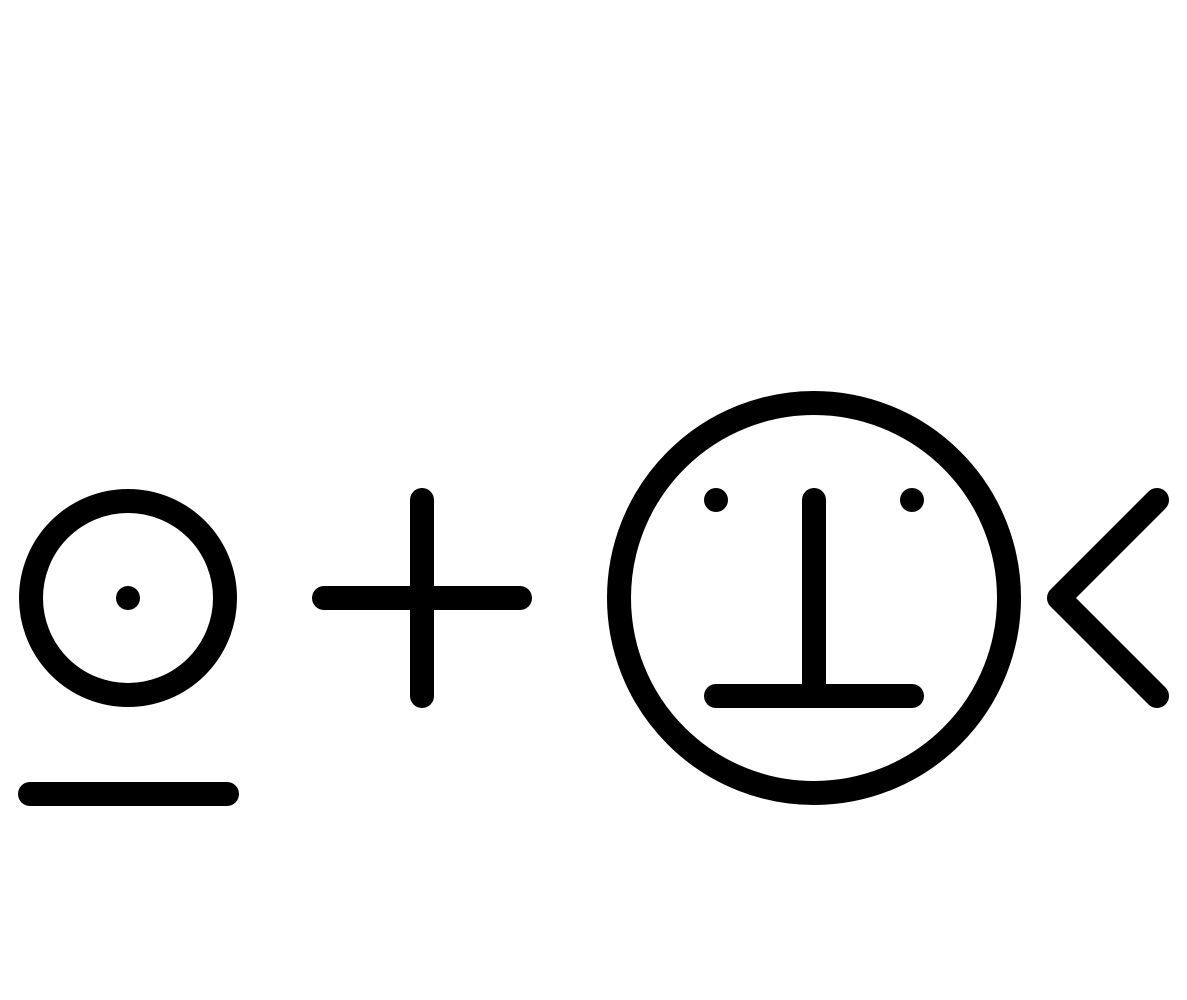 Image resolution: width=1187 pixels, height=1000 pixels. I want to click on right-dot, so click(912, 500).